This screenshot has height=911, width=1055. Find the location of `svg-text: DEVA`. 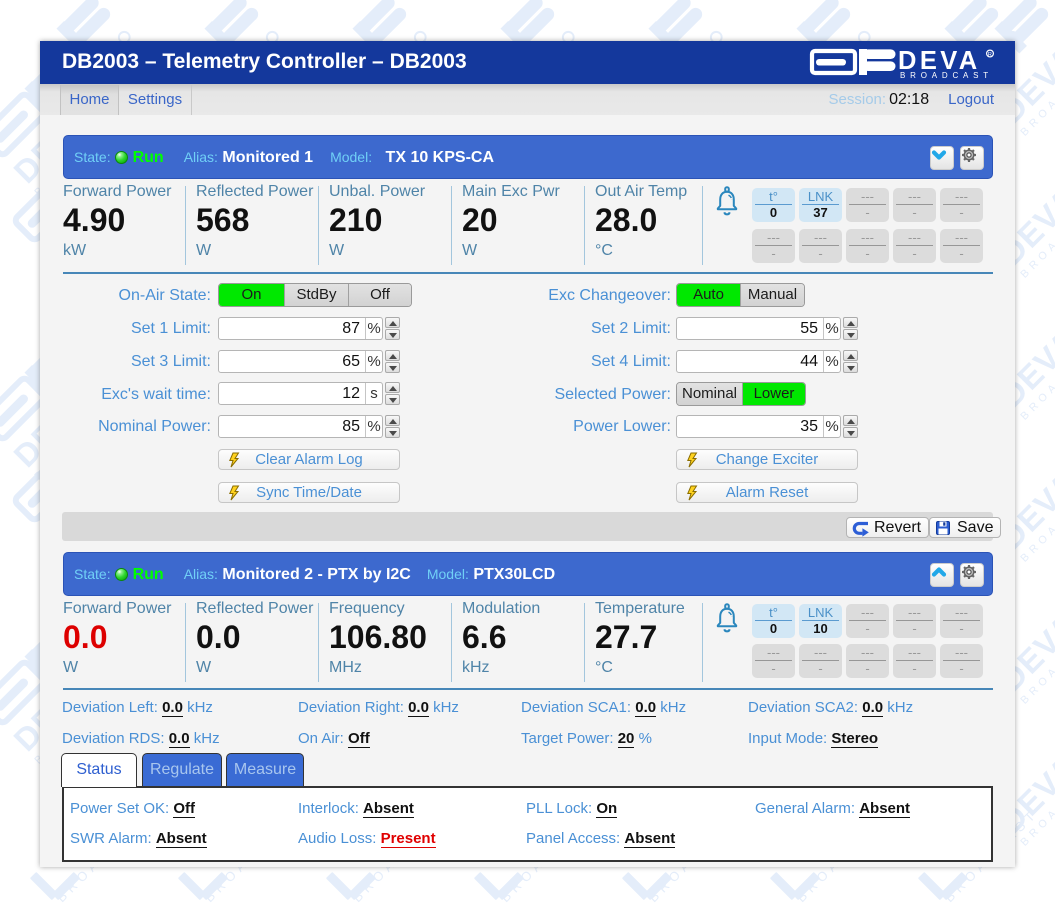

svg-text: DEVA is located at coordinates (939, 61).